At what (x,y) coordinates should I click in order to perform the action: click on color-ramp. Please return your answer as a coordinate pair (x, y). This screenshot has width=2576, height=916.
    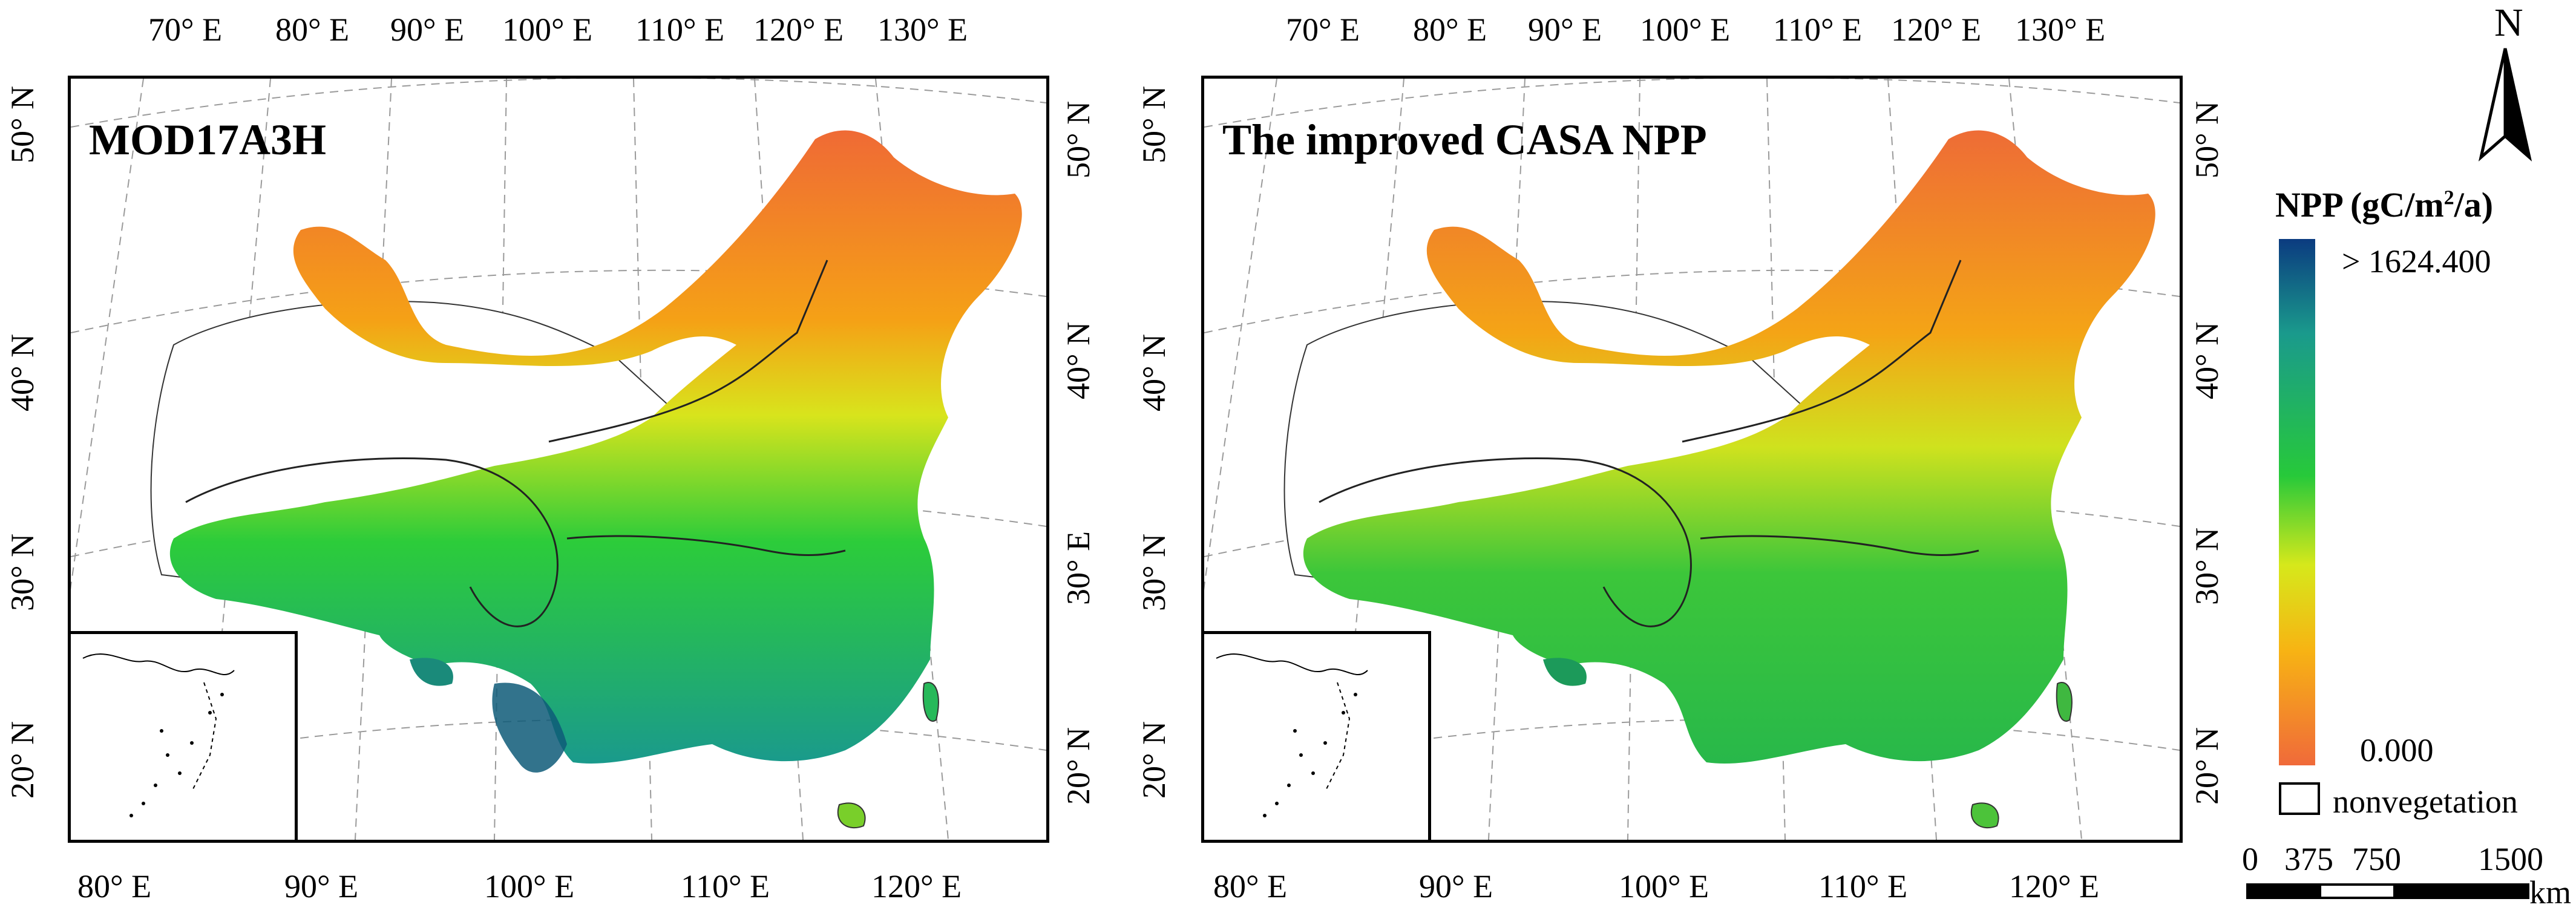
    Looking at the image, I should click on (2297, 502).